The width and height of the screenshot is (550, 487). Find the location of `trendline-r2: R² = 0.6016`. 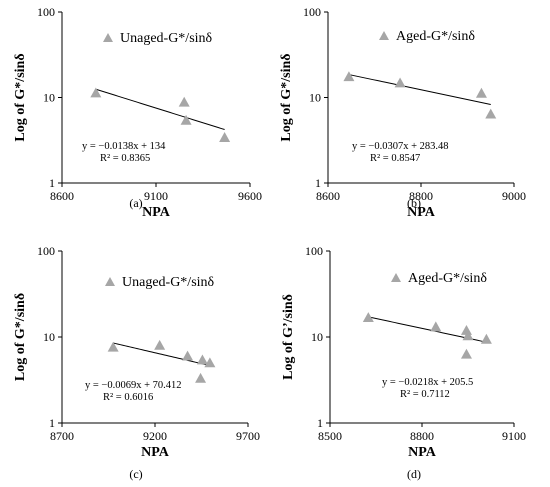

trendline-r2: R² = 0.6016 is located at coordinates (128, 397).